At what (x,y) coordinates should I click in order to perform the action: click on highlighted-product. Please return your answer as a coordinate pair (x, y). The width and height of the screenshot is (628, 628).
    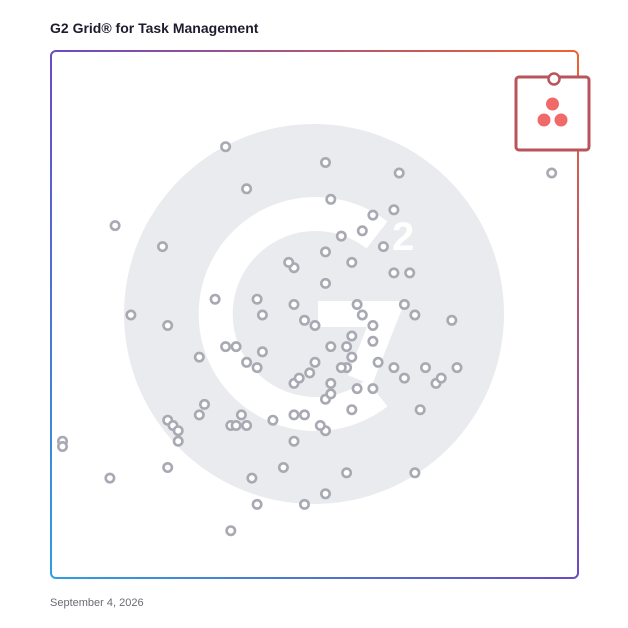
    Looking at the image, I should click on (552, 112).